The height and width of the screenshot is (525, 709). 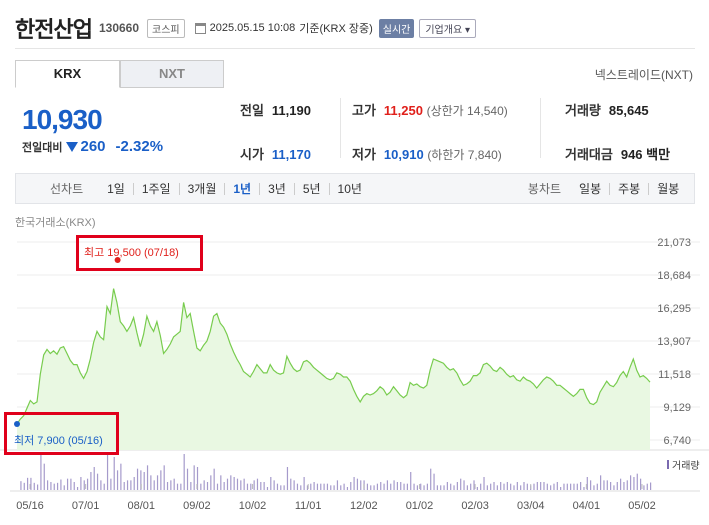 I want to click on y-tick-label: 9,129, so click(x=677, y=408).